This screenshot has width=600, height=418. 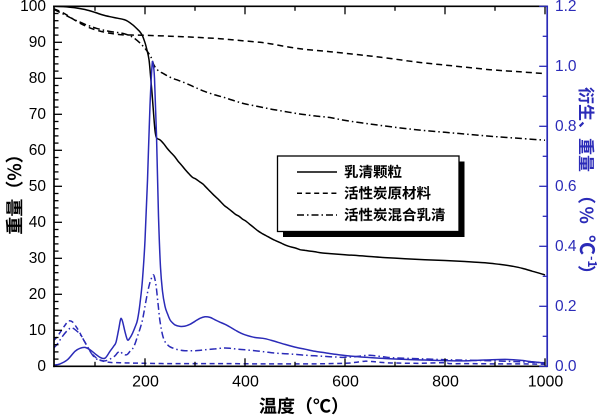 What do you see at coordinates (566, 66) in the screenshot?
I see `svg-text: 1.0` at bounding box center [566, 66].